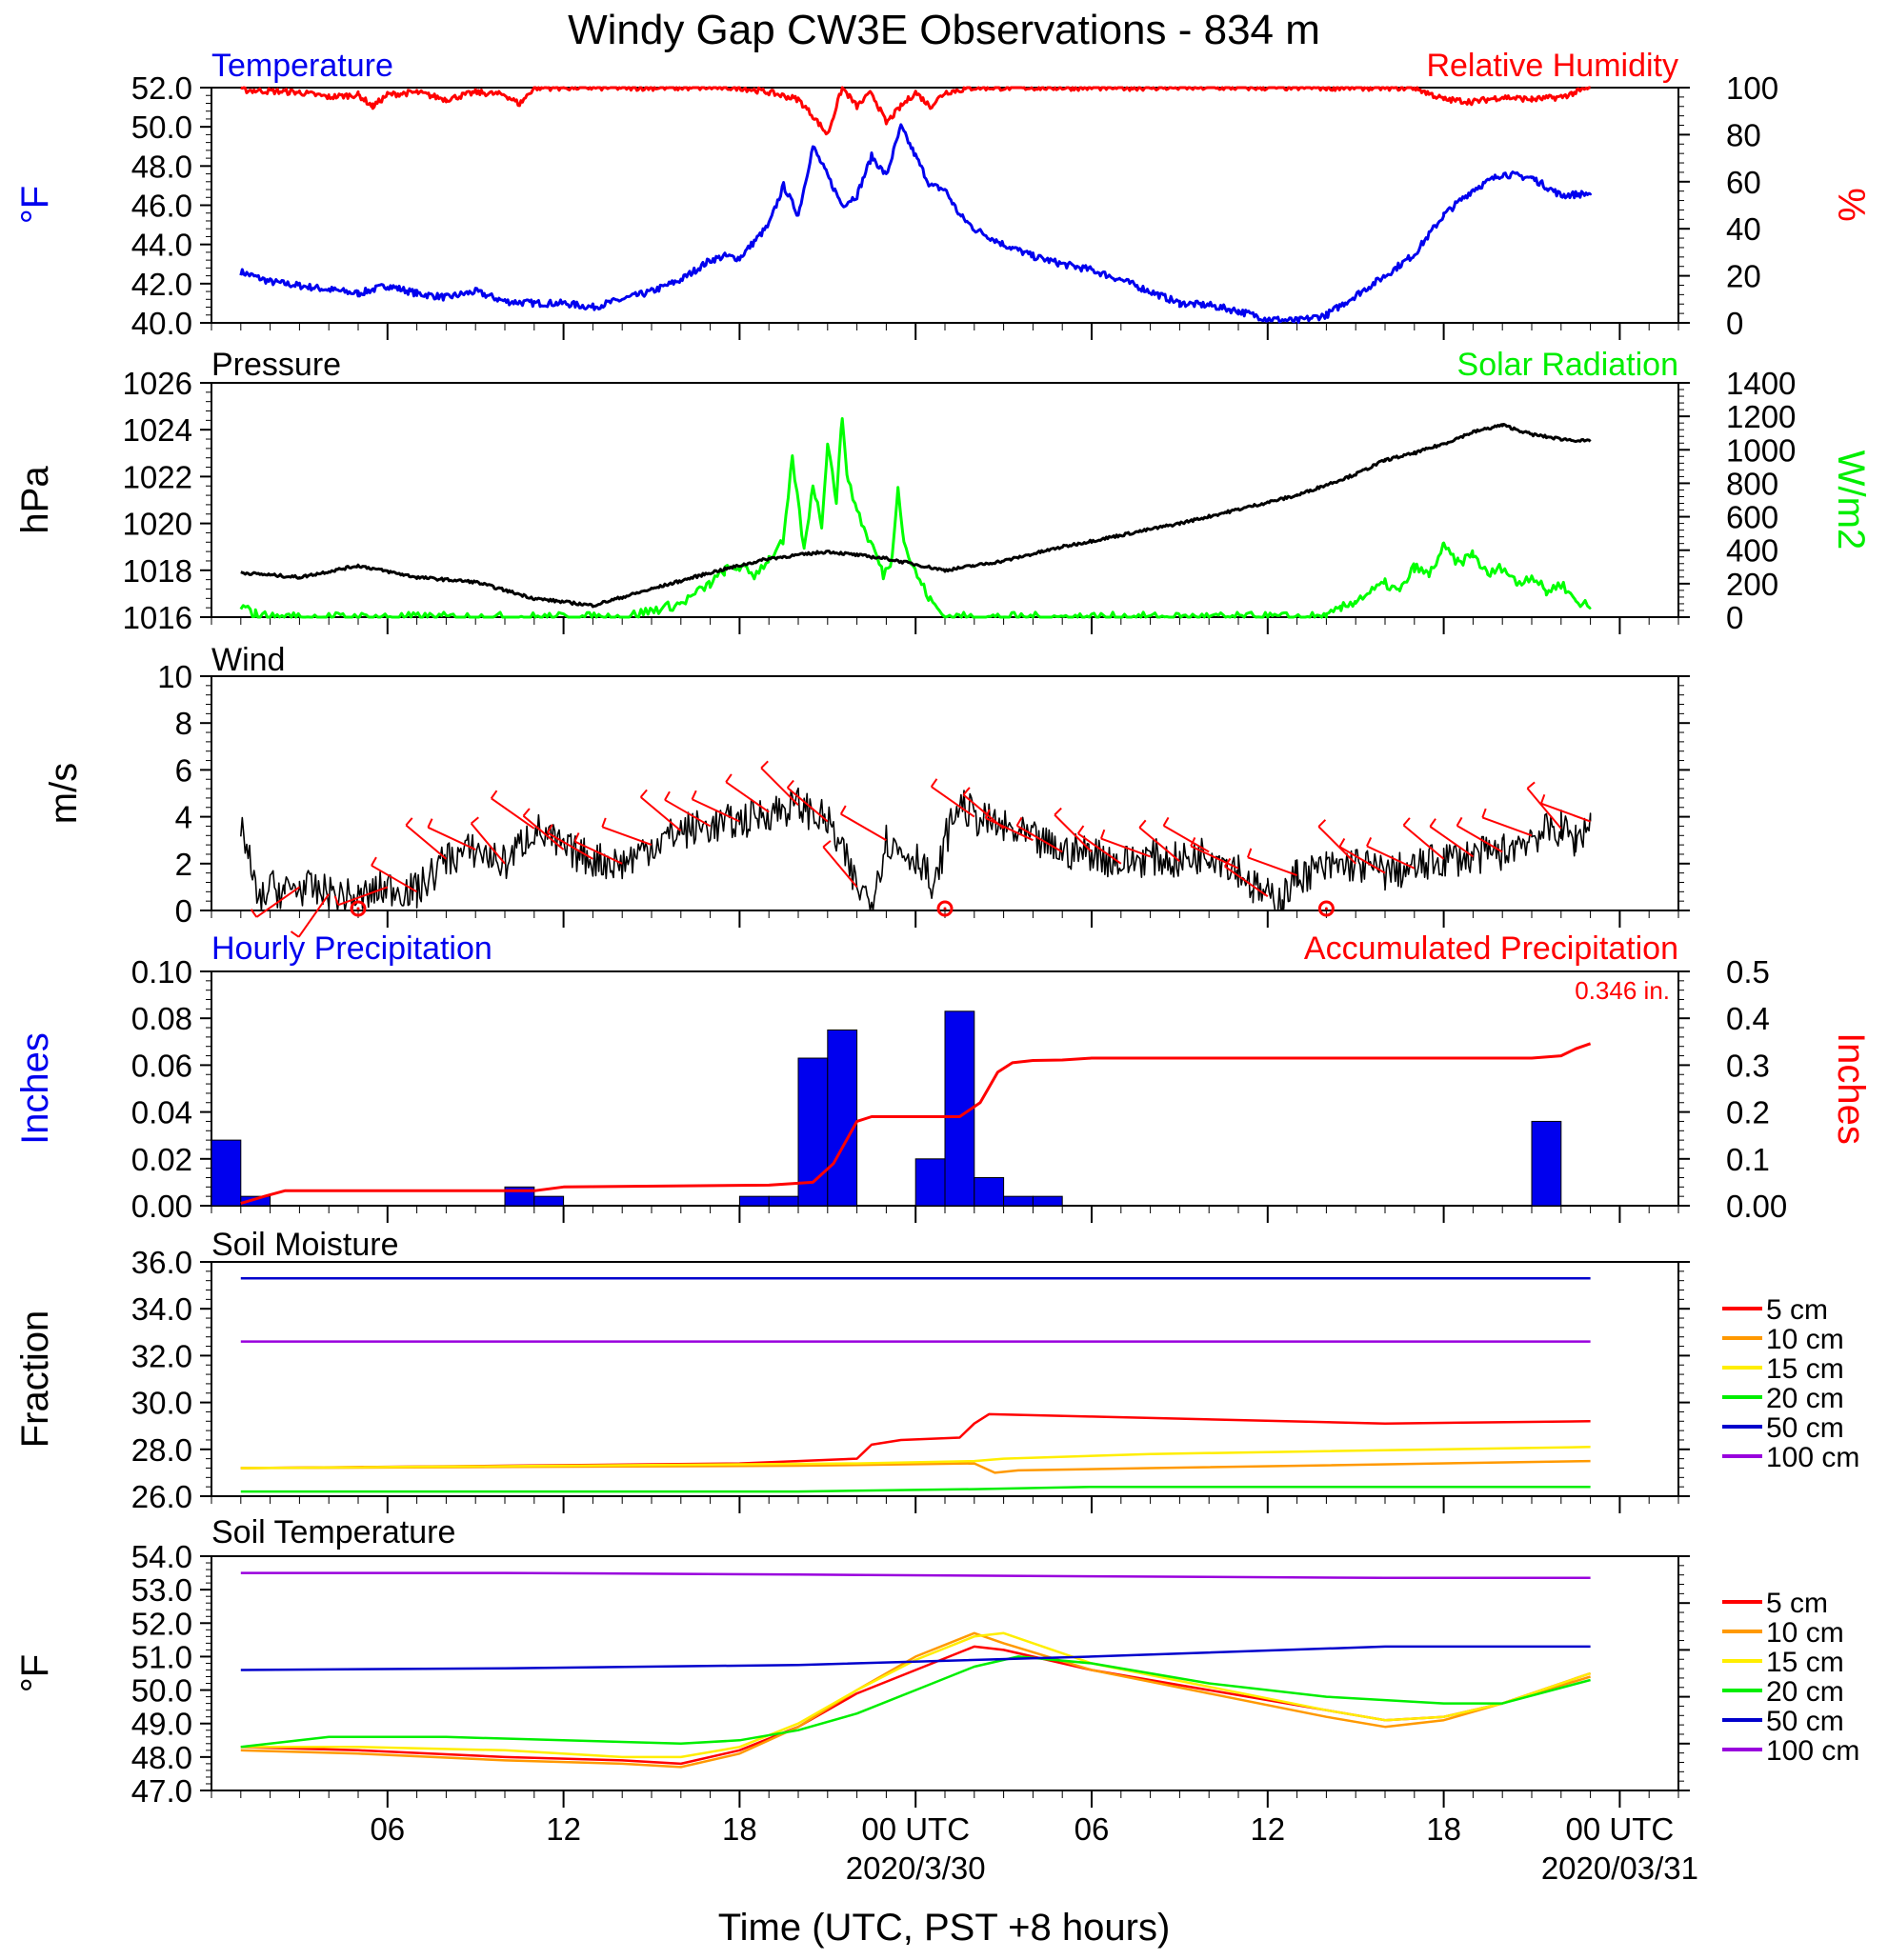  What do you see at coordinates (1797, 1603) in the screenshot?
I see `legend-label: 5 cm` at bounding box center [1797, 1603].